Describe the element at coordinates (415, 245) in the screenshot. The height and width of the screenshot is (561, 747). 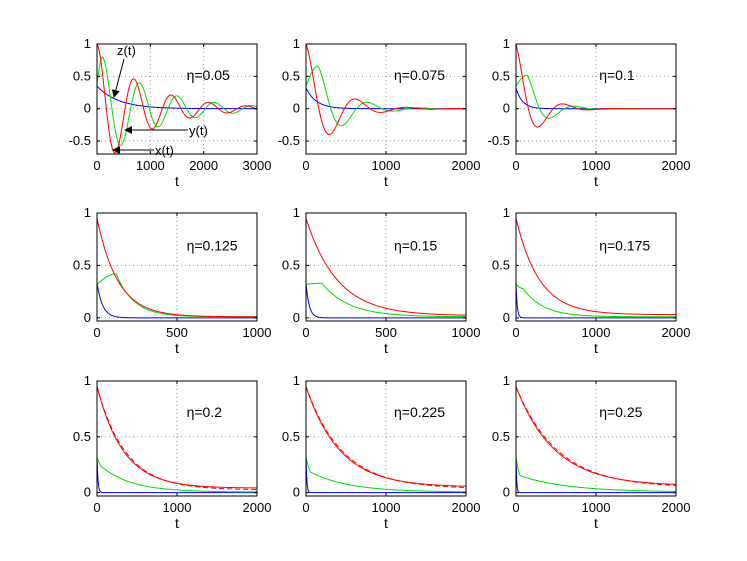
I see `panel-title: η=0.15` at that location.